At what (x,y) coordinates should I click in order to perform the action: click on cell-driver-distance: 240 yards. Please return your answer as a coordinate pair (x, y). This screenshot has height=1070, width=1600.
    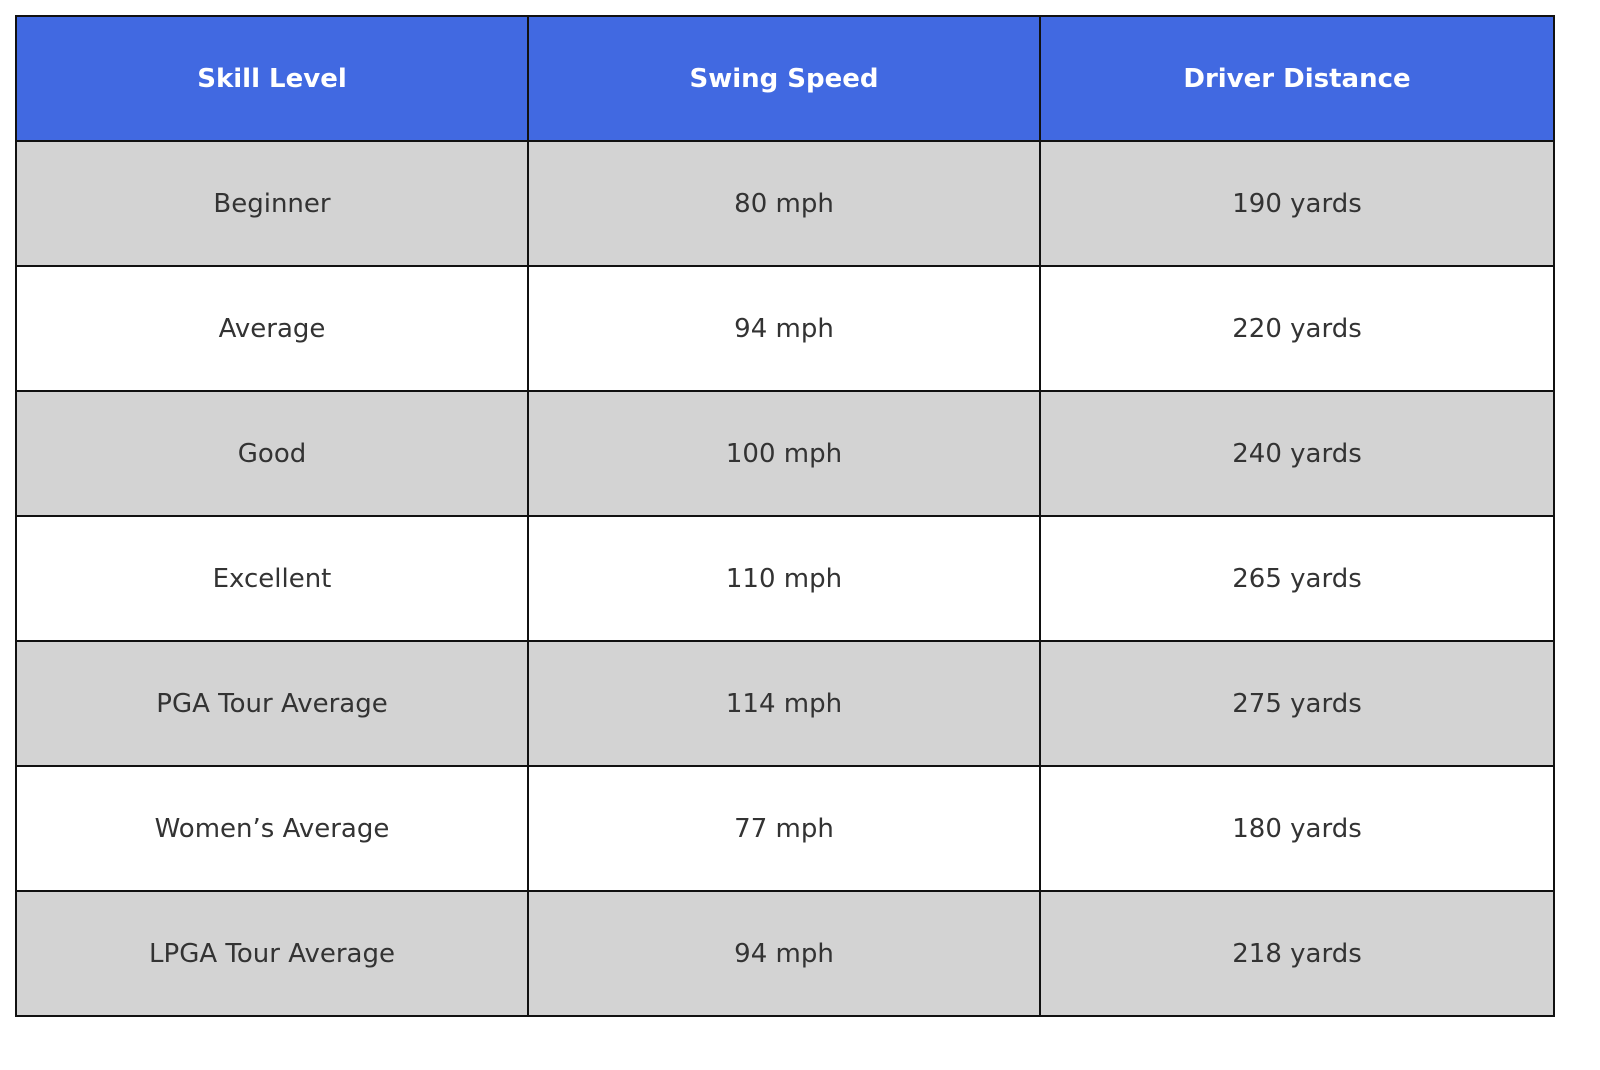
    Looking at the image, I should click on (1297, 453).